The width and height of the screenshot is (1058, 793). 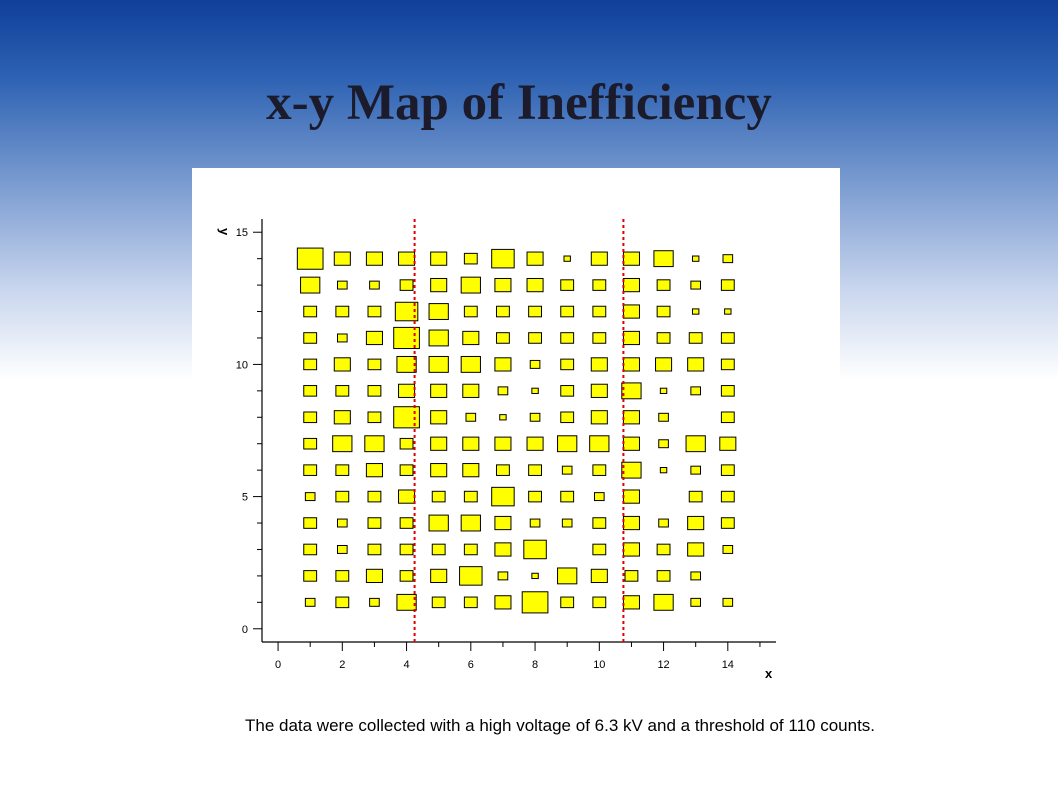 I want to click on x-tick-label: 8, so click(x=535, y=665).